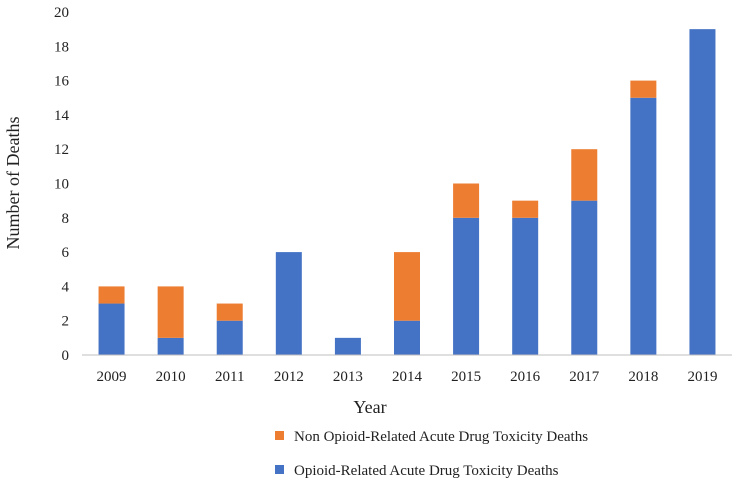  I want to click on x-tick-label: 2013, so click(348, 377).